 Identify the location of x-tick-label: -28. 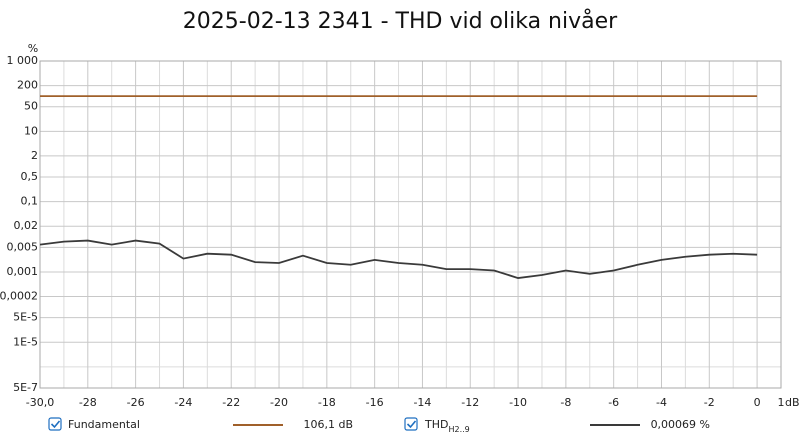
(88, 402).